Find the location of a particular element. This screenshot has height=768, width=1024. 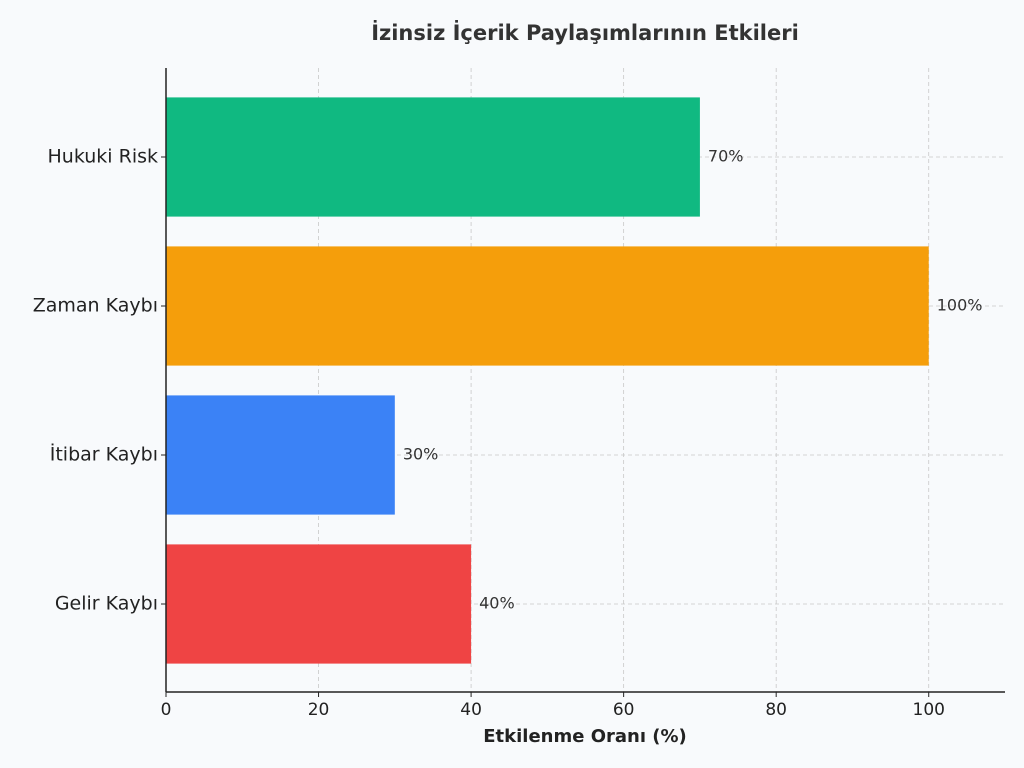

y-tick-label: Hukuki Risk is located at coordinates (103, 157).